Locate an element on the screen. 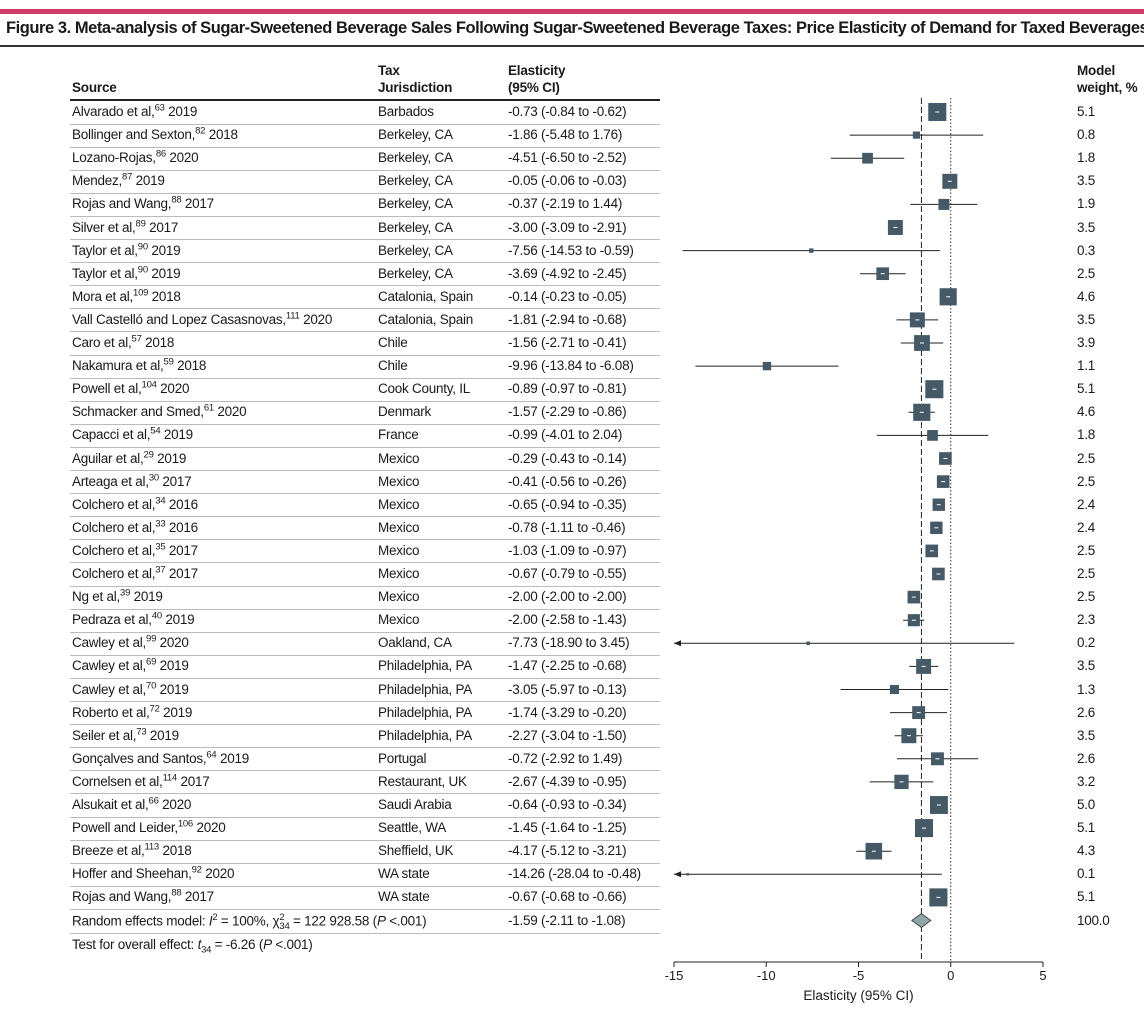 Image resolution: width=1144 pixels, height=1010 pixels. study-ref: 69 is located at coordinates (151, 662).